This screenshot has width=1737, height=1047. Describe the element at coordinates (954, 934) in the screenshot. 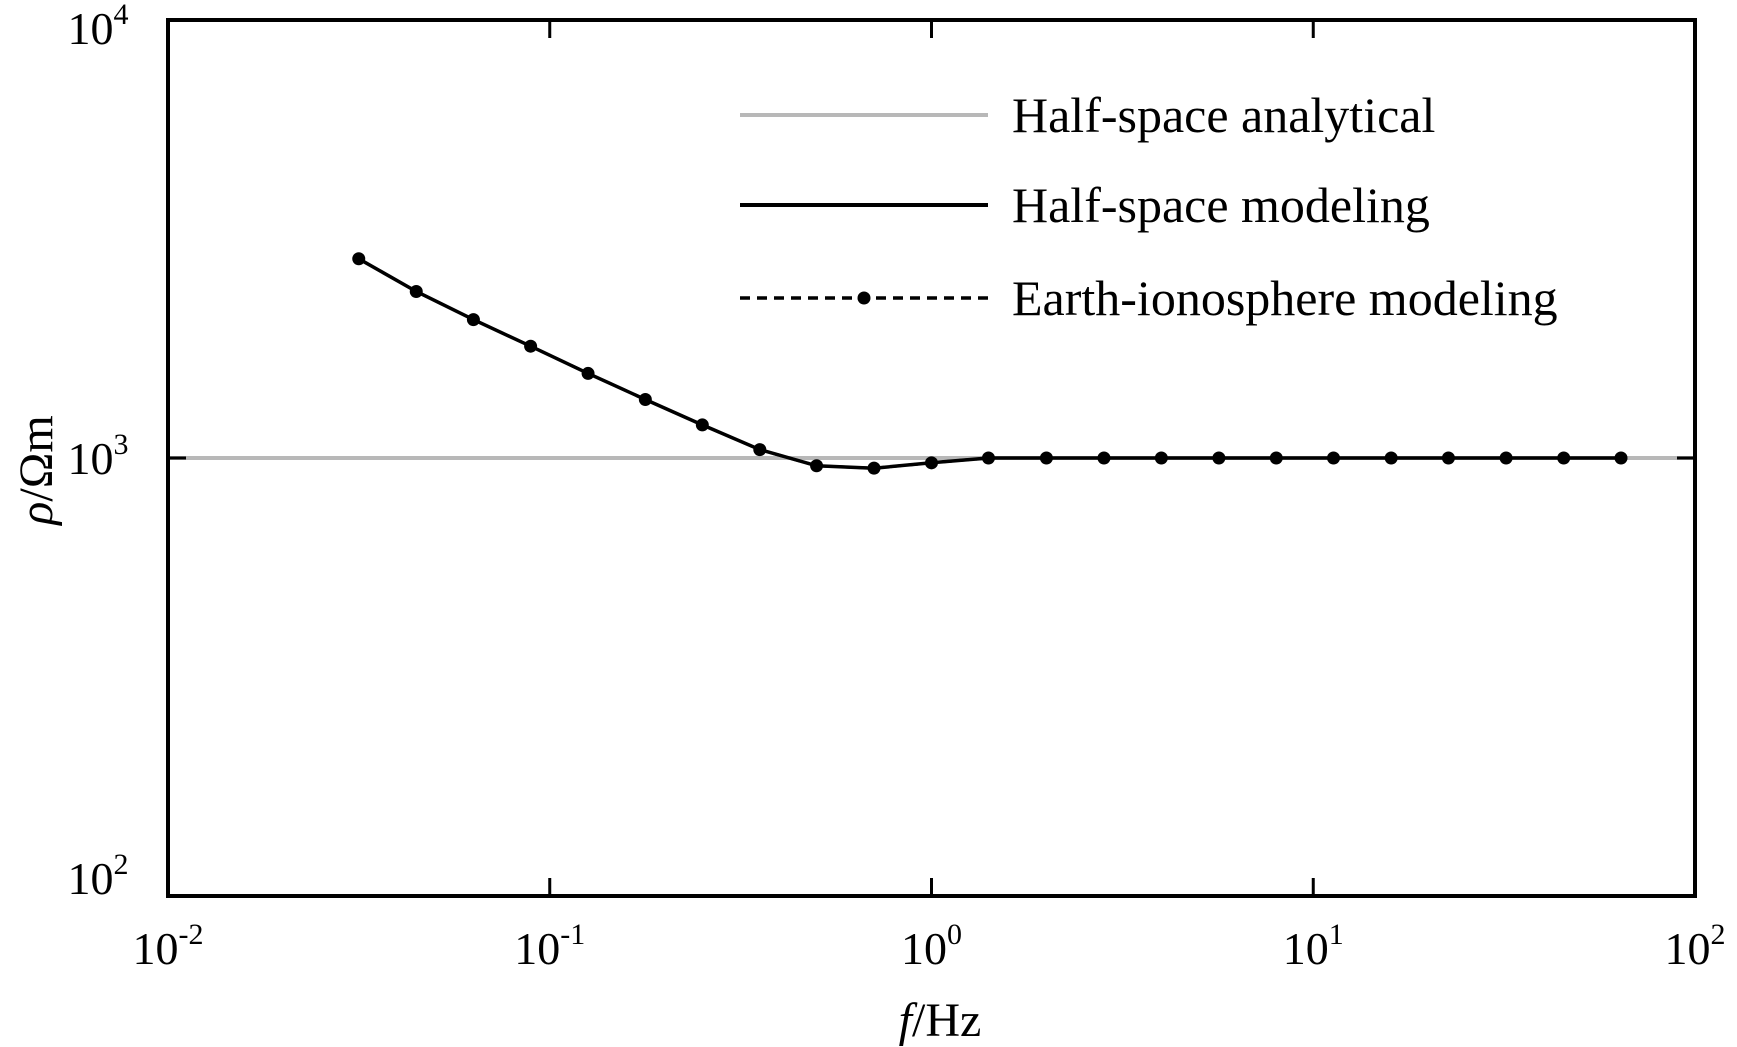

I see `x-tick-label-exp: 0` at that location.